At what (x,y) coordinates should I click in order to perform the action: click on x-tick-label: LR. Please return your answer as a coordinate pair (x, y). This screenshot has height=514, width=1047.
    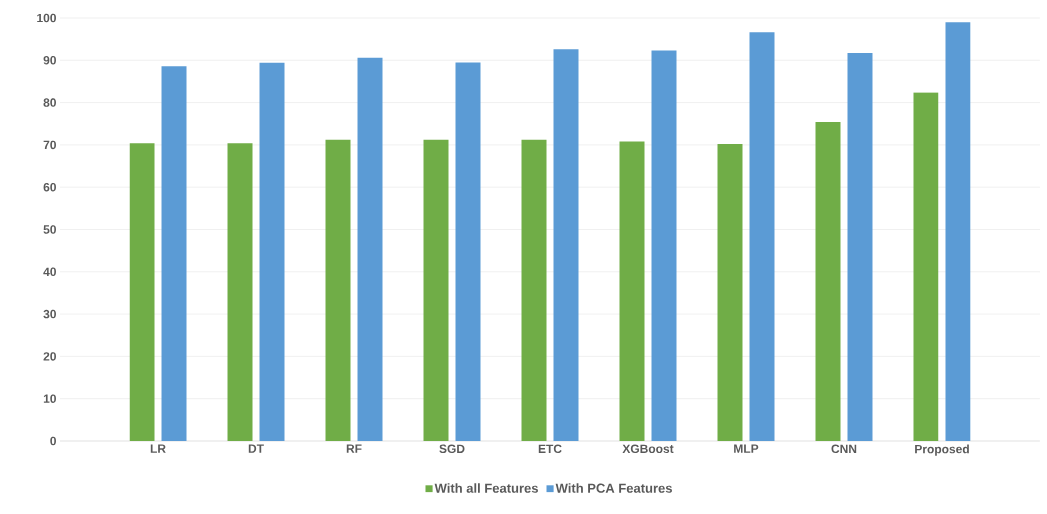
    Looking at the image, I should click on (158, 448).